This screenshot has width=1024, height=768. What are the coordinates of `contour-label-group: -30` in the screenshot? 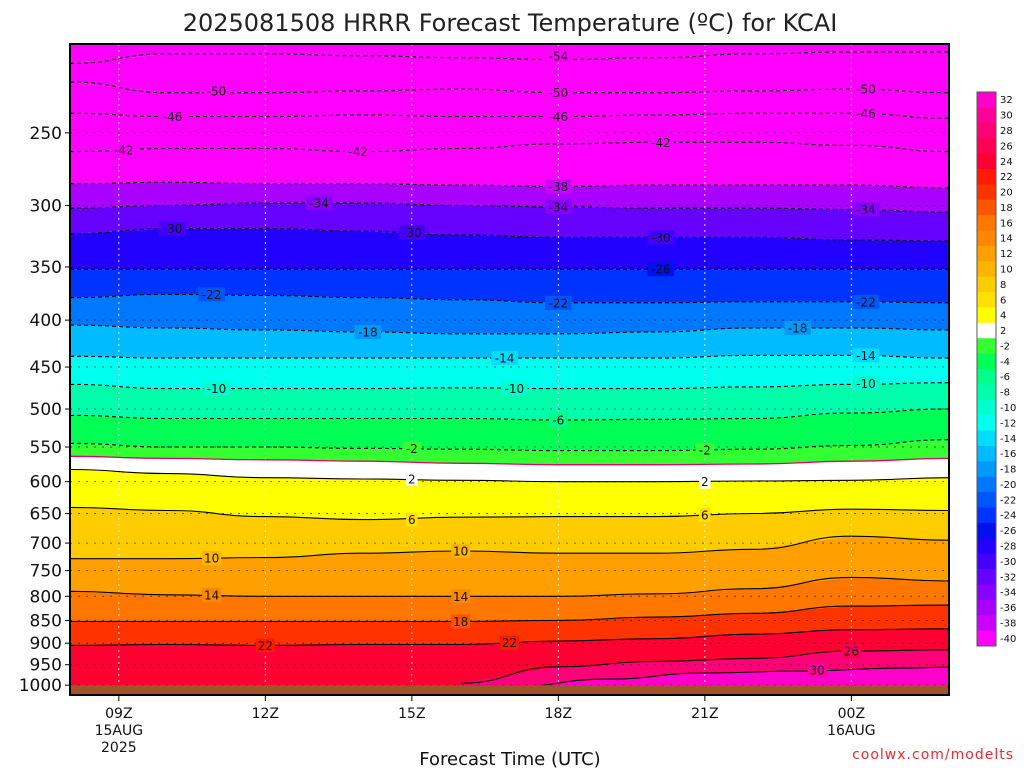 It's located at (172, 228).